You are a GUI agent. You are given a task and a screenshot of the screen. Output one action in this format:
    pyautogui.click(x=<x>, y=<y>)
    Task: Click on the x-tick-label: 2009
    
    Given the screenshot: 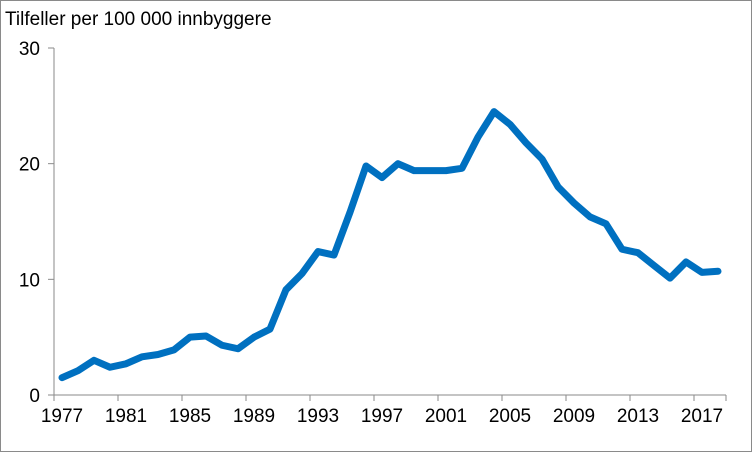 What is the action you would take?
    pyautogui.click(x=574, y=416)
    